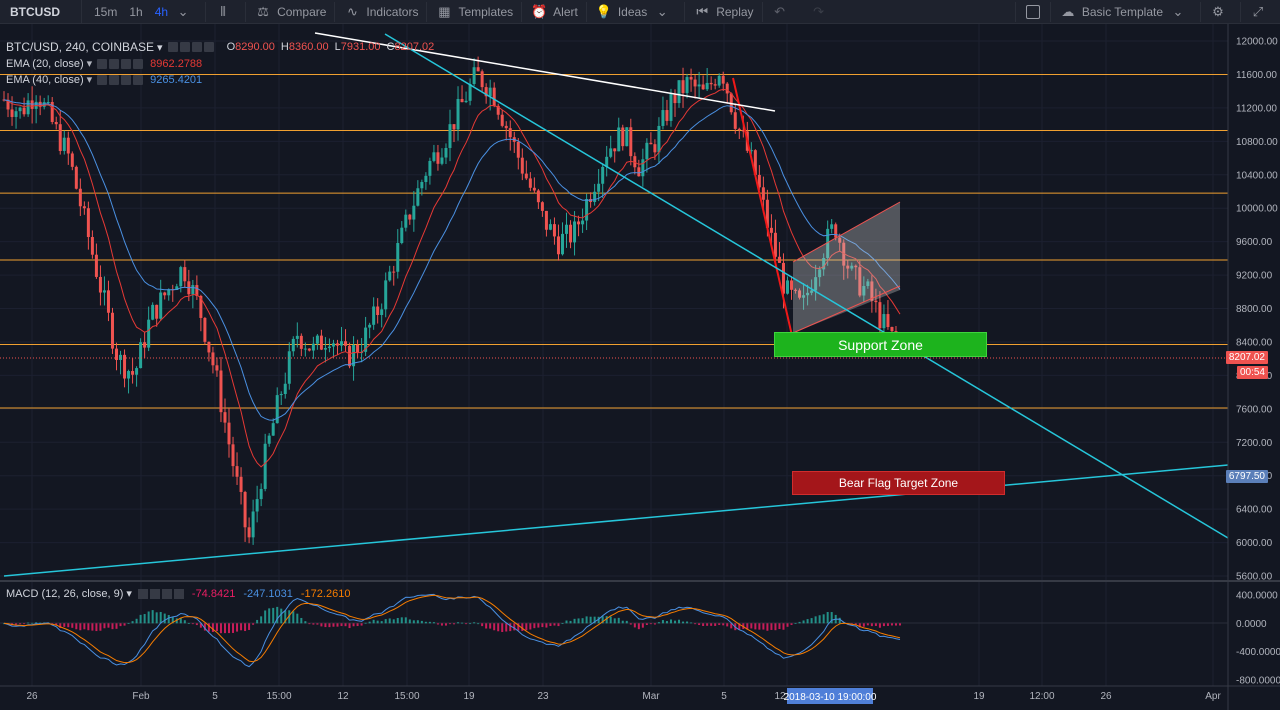 This screenshot has height=710, width=1280. I want to click on white-resistance-line, so click(545, 72).